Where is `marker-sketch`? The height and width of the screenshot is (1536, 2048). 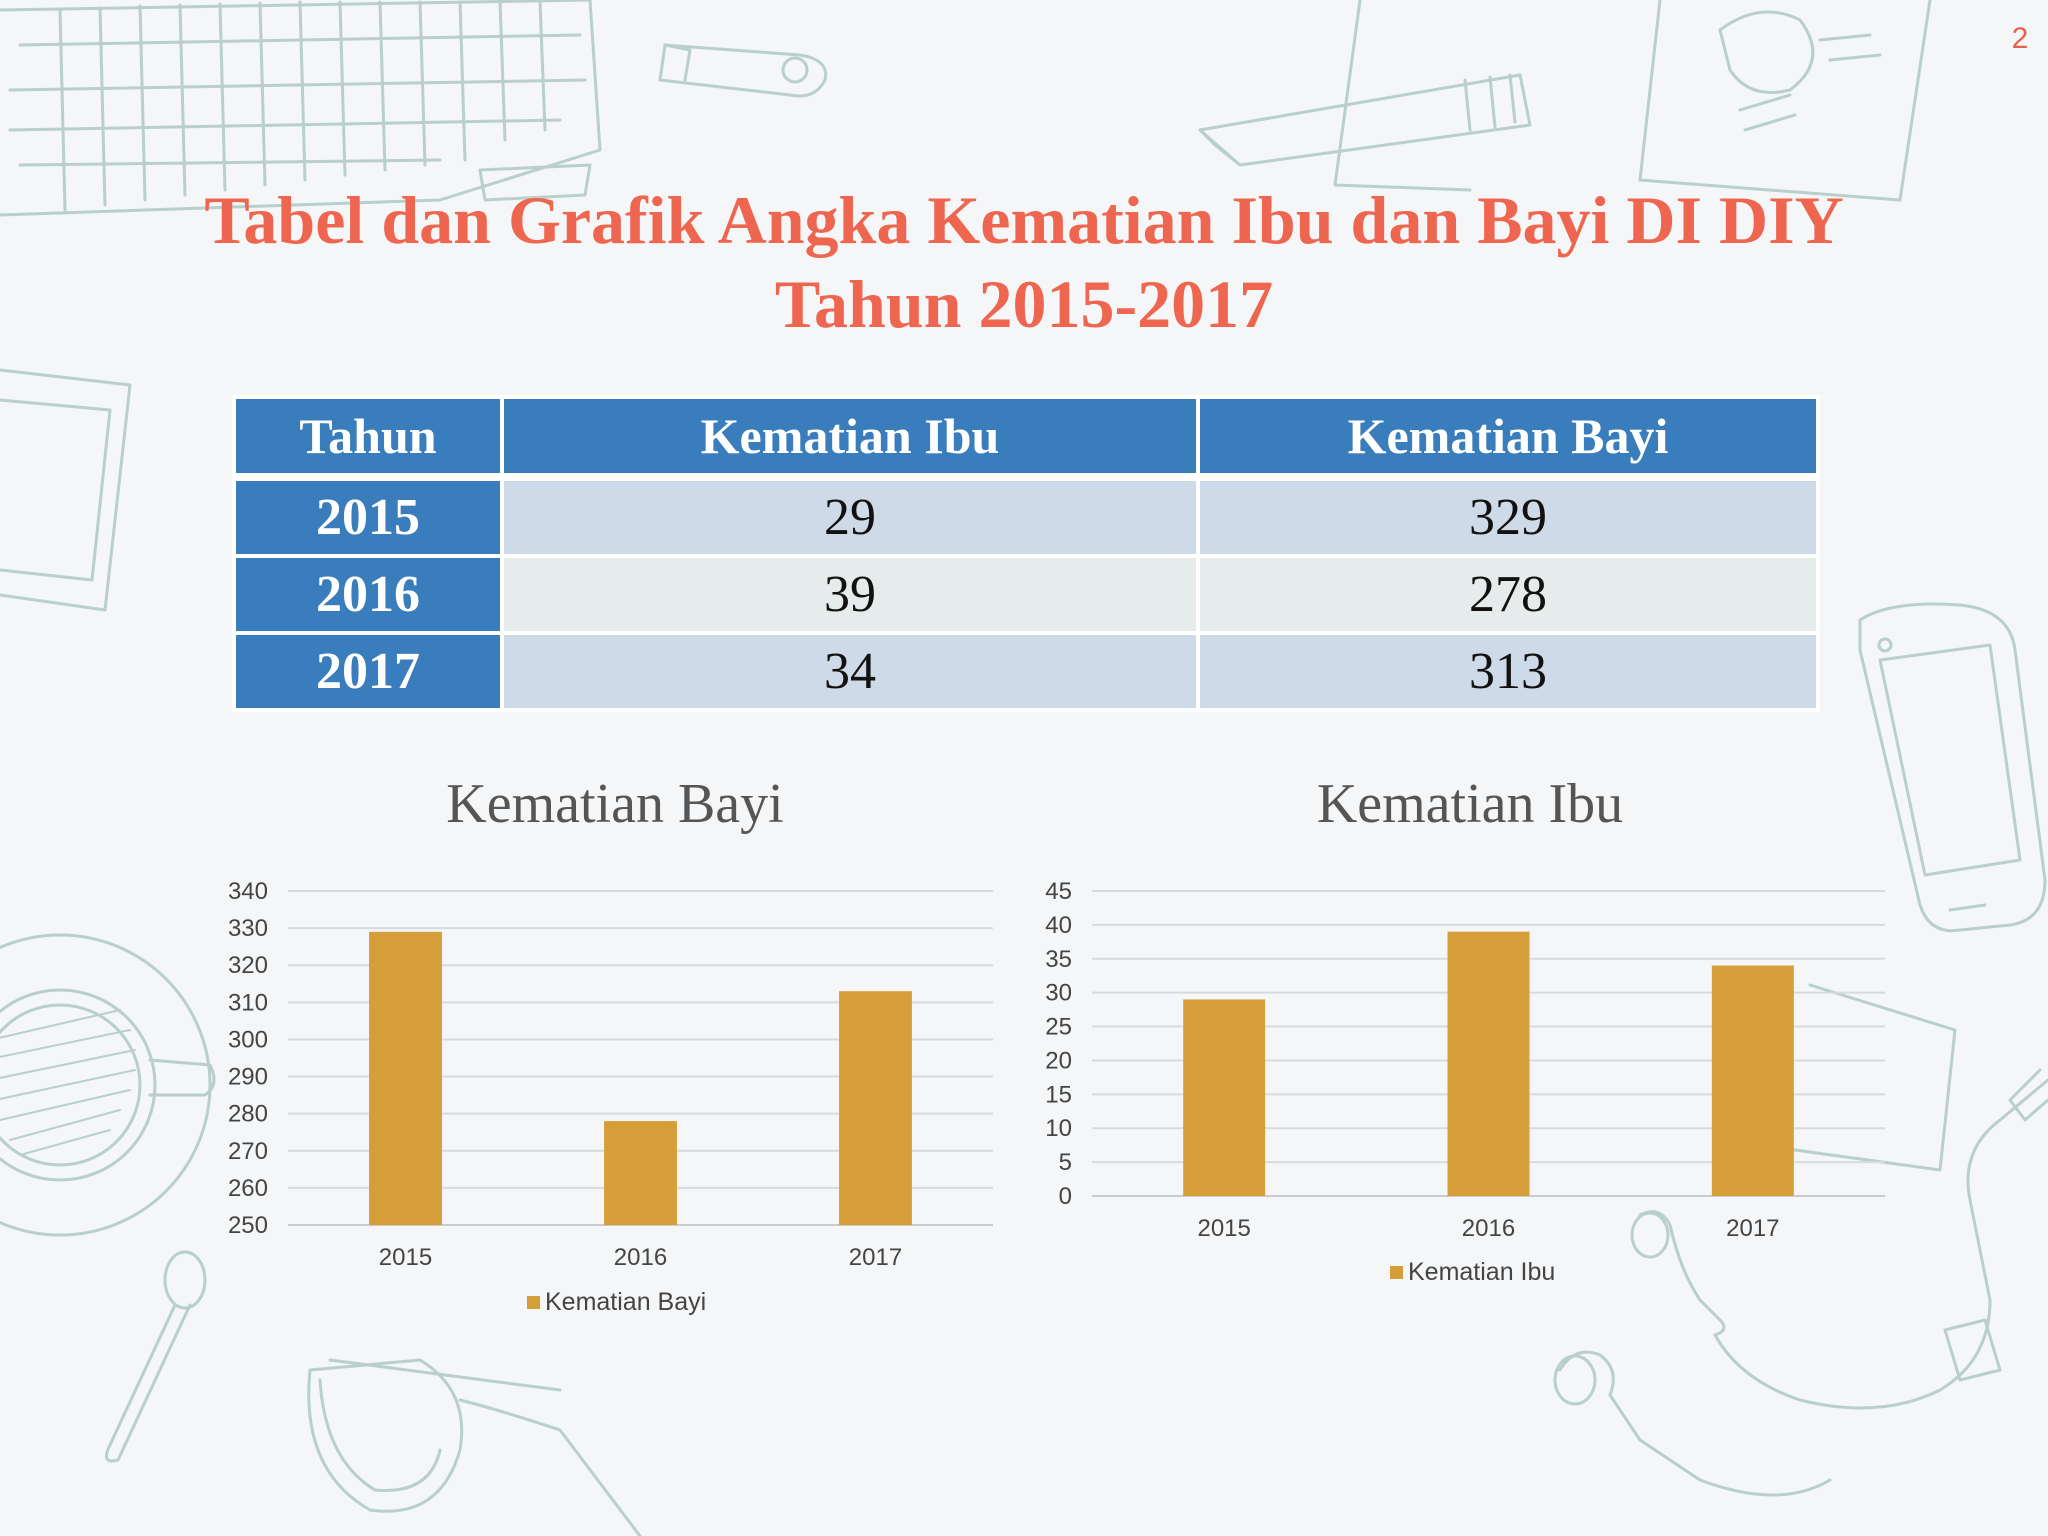 marker-sketch is located at coordinates (1365, 120).